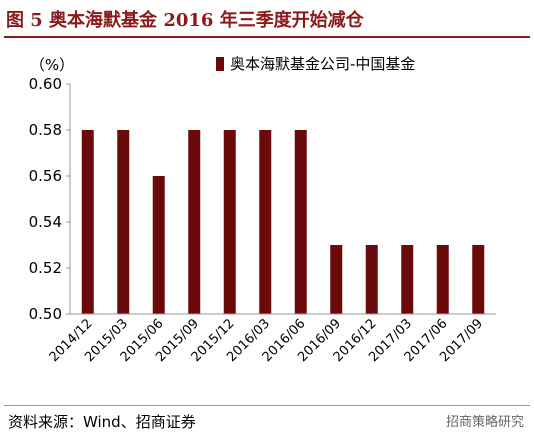  Describe the element at coordinates (45, 222) in the screenshot. I see `y-tick-label: 0.54` at that location.